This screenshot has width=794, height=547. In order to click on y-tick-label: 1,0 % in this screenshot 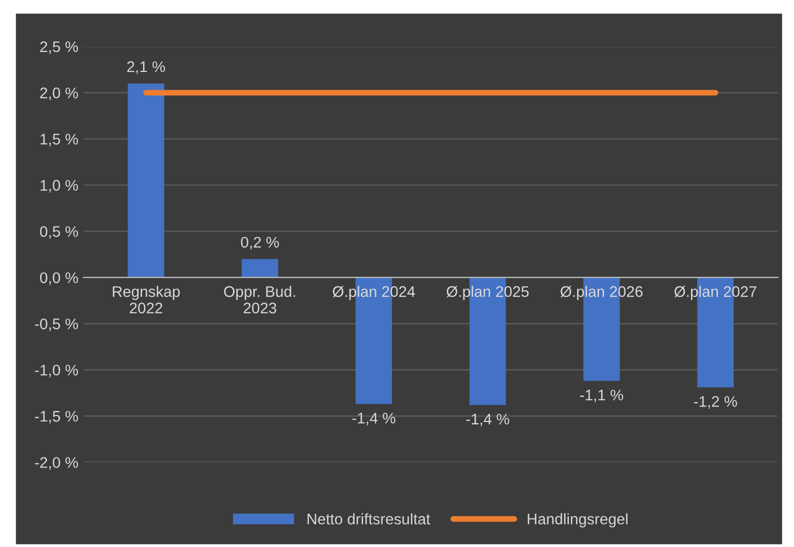, I will do `click(59, 186)`.